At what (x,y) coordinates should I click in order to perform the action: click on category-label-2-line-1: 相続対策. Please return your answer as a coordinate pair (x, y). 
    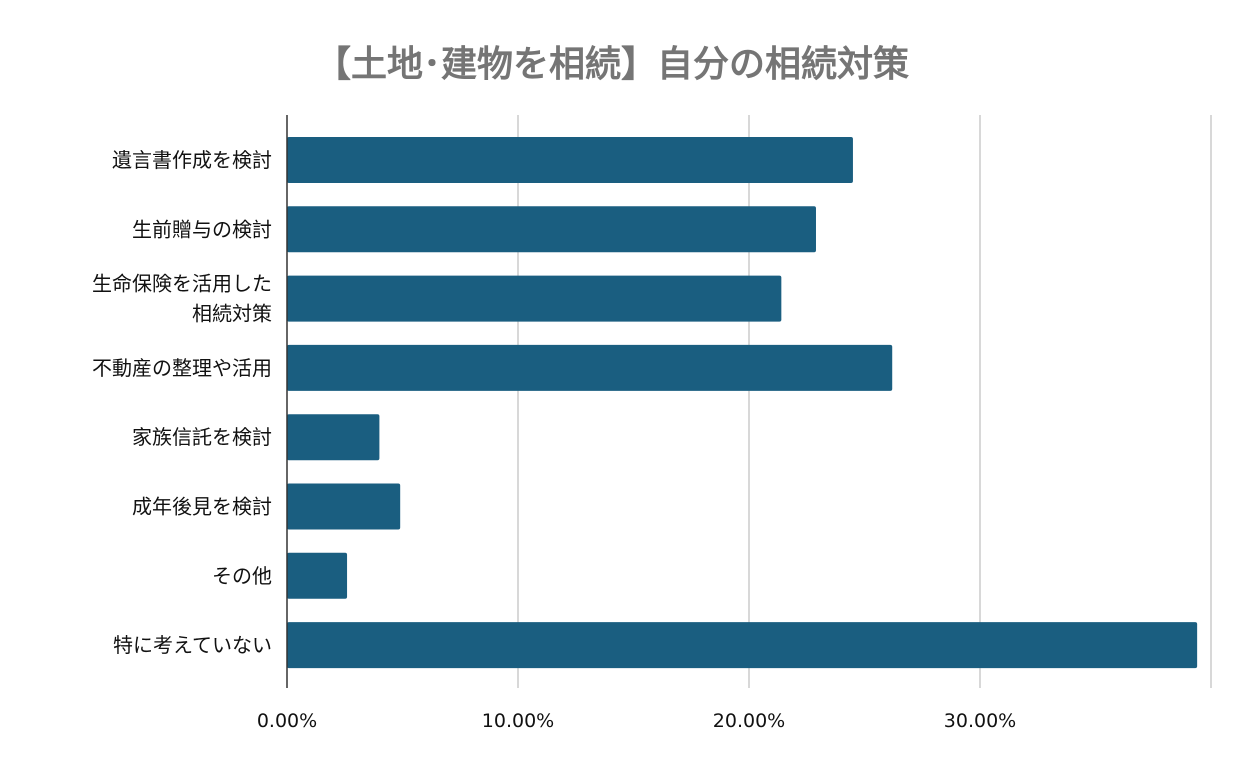
    Looking at the image, I should click on (232, 314).